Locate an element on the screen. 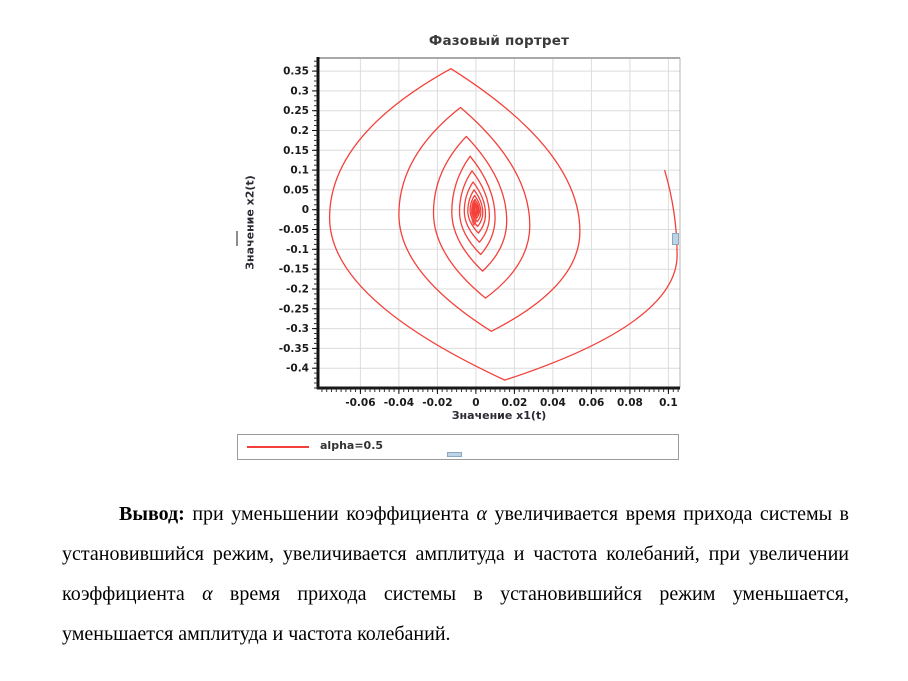 This screenshot has height=681, width=908. svg-text: 0.25 is located at coordinates (296, 111).